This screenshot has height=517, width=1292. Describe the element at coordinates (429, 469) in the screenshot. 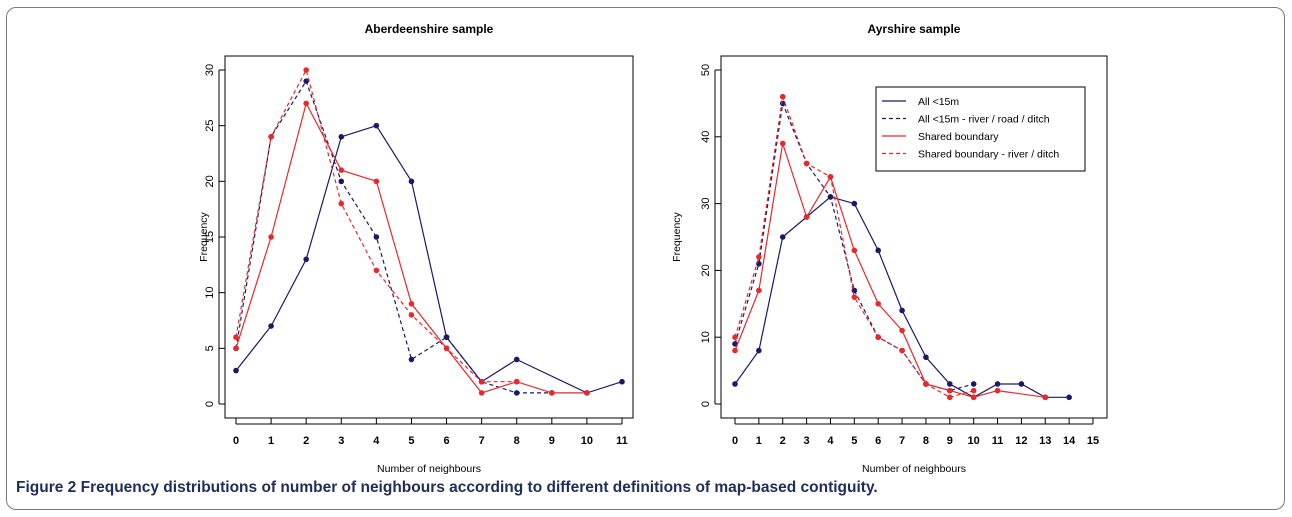

I see `x-axis-label: Number of neighbours` at that location.